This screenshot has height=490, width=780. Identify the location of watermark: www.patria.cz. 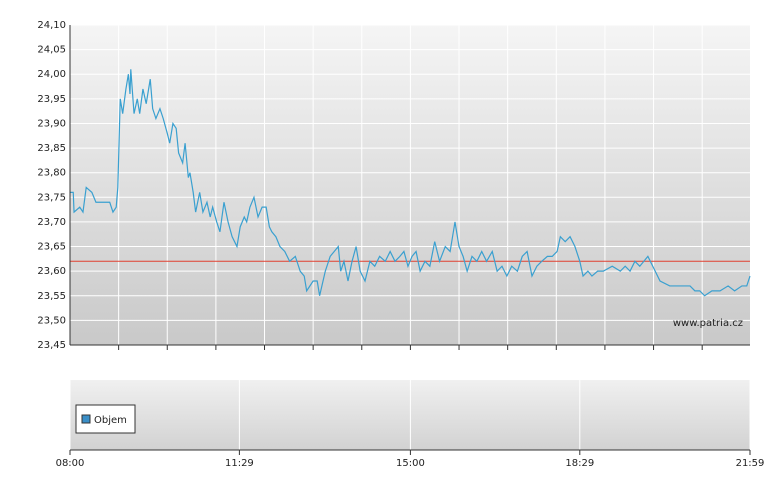
(708, 323).